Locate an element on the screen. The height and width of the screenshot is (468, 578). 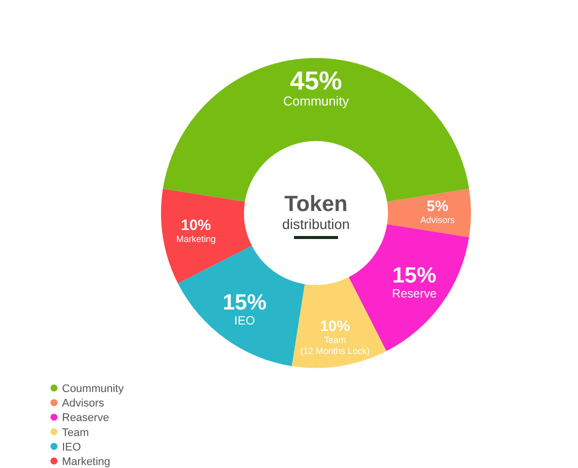
data-label: 5% is located at coordinates (437, 206).